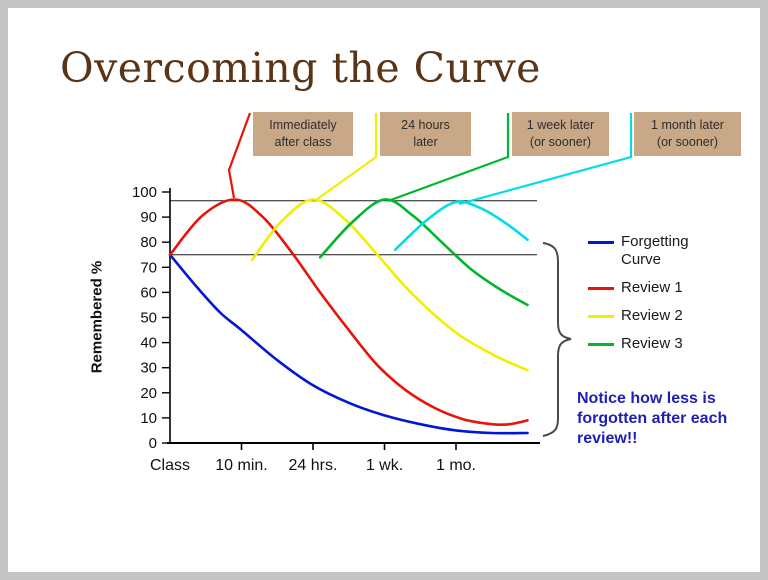 Image resolution: width=768 pixels, height=580 pixels. I want to click on slide-title: Overcoming the Curve, so click(300, 68).